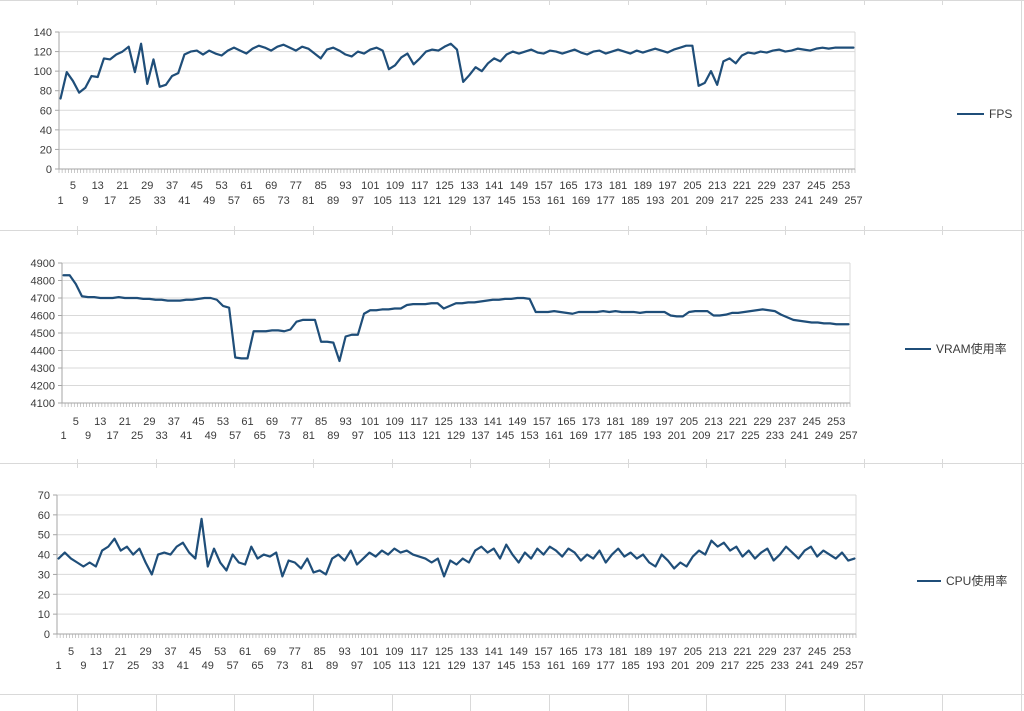  Describe the element at coordinates (183, 666) in the screenshot. I see `x-tick-label: 41` at that location.